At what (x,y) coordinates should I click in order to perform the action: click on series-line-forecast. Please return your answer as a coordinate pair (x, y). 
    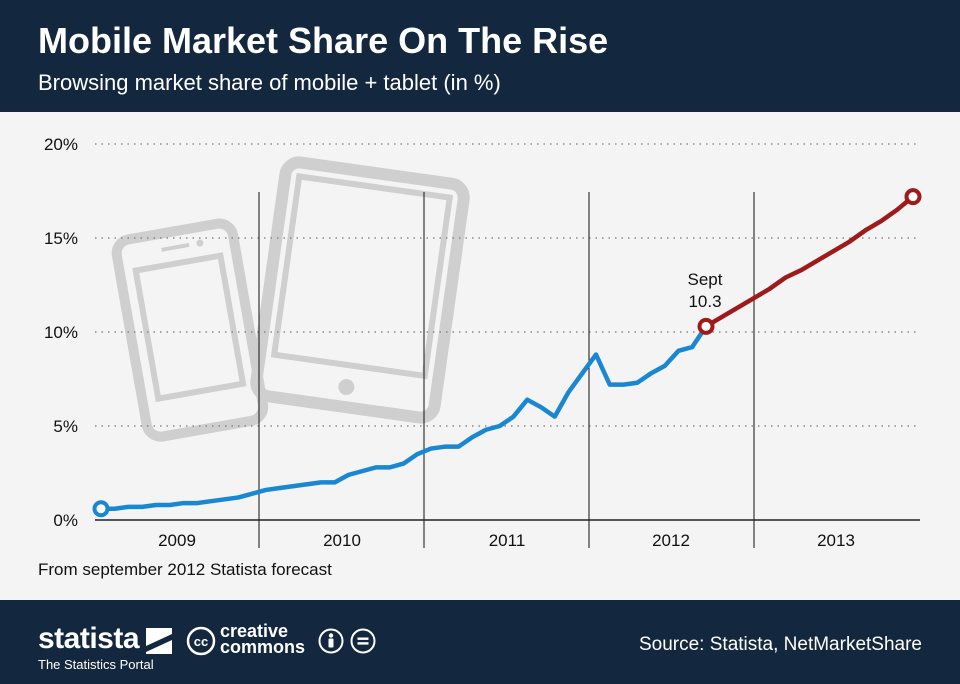
    Looking at the image, I should click on (809, 261).